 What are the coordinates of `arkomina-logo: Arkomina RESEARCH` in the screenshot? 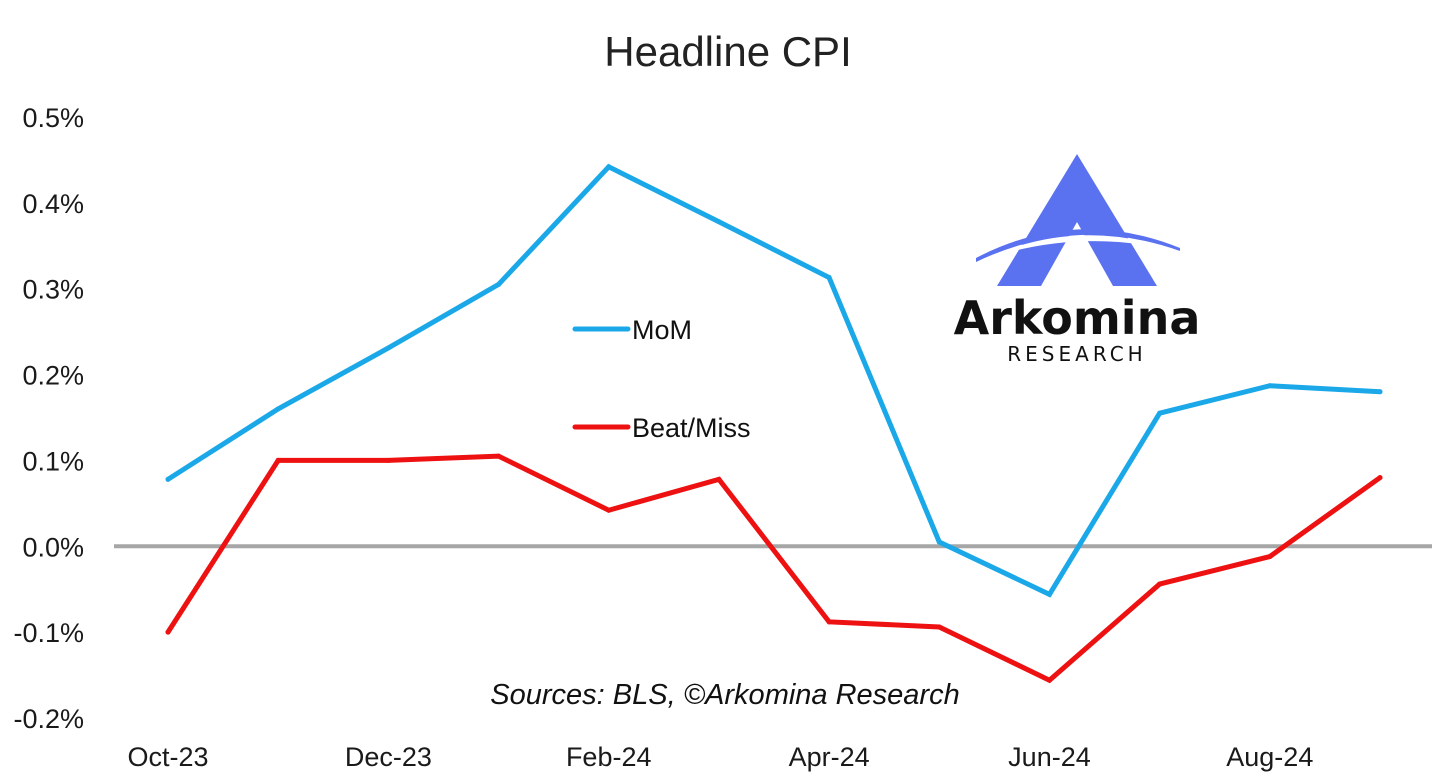 It's located at (1077, 260).